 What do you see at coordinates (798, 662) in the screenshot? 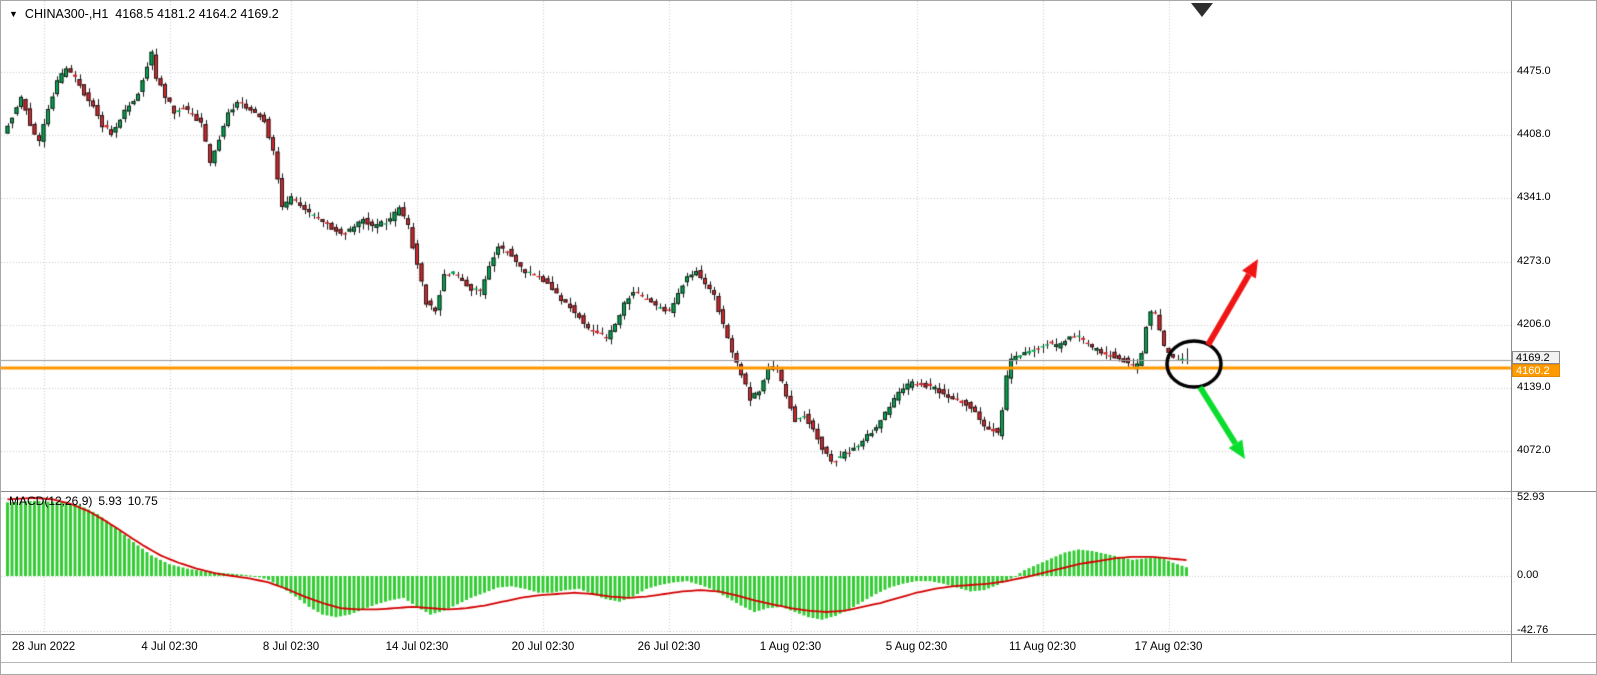
I see `window-bottom-edge` at bounding box center [798, 662].